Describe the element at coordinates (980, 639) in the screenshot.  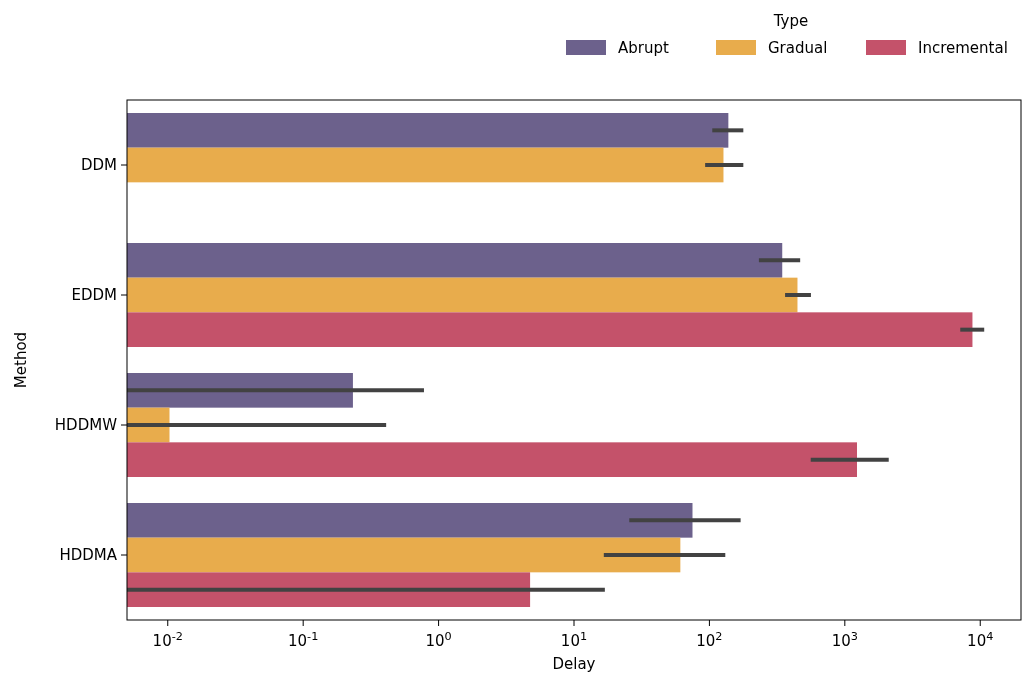
I see `x-tick-label: 10$^{4}$` at that location.